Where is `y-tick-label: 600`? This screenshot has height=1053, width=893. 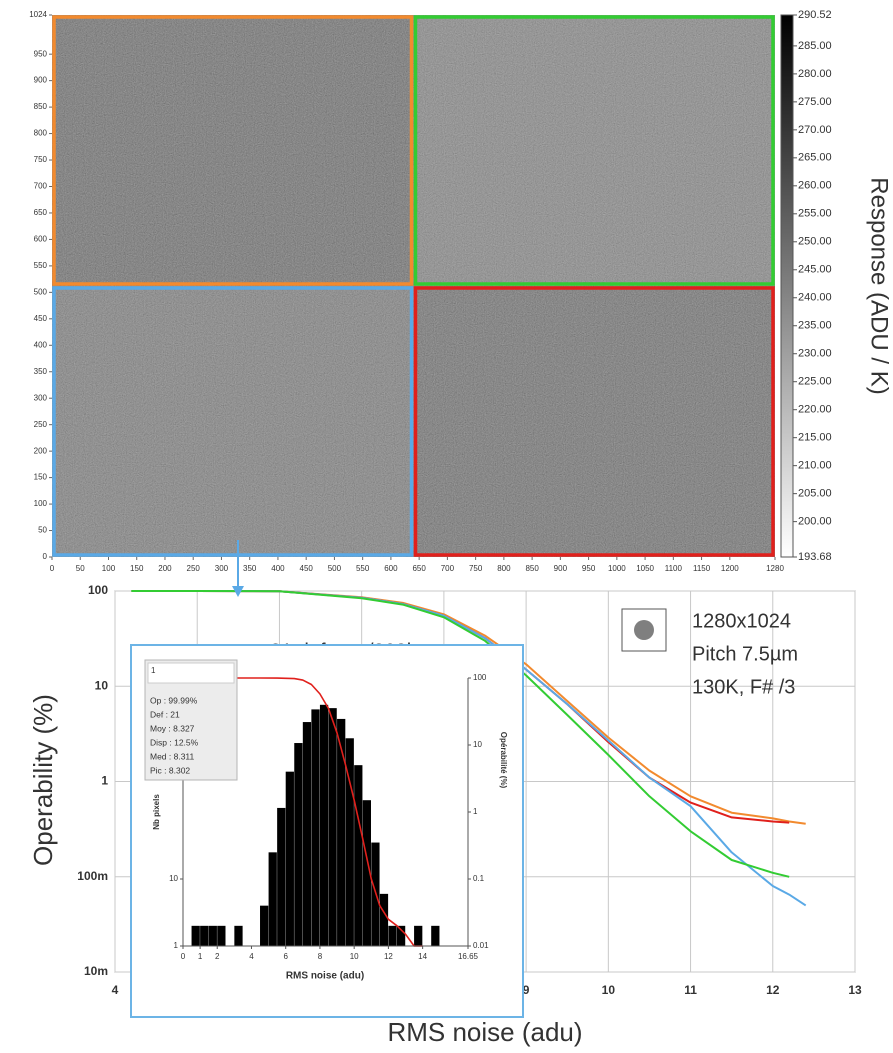 y-tick-label: 600 is located at coordinates (41, 239).